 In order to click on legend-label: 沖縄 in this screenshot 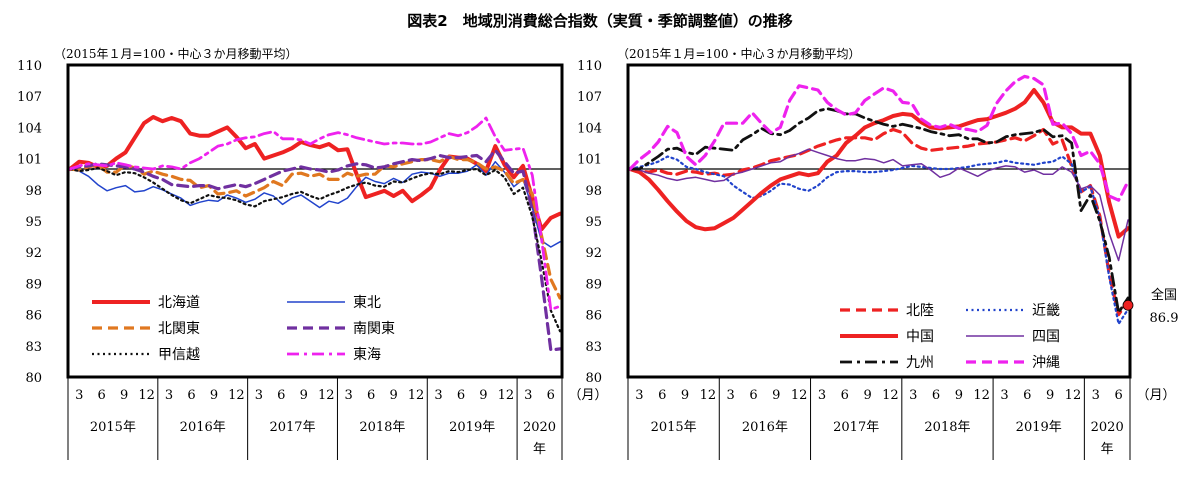, I will do `click(1046, 363)`.